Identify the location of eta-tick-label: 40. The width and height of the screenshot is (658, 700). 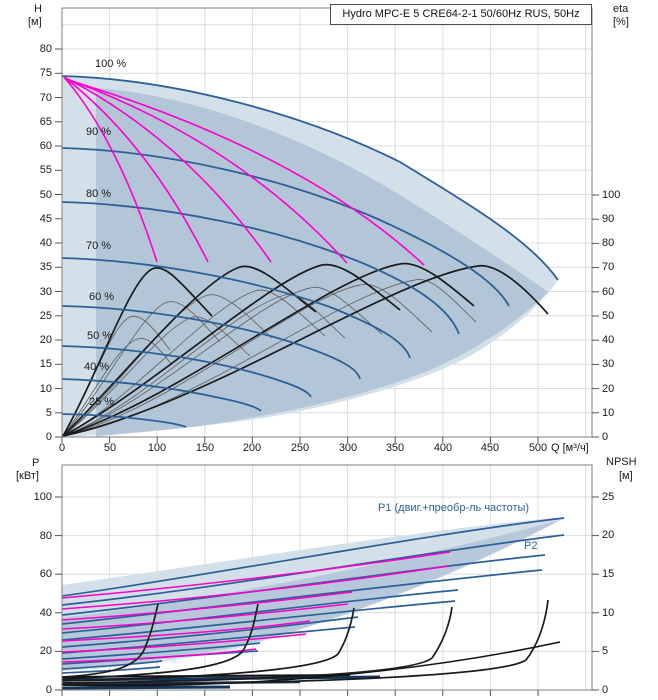
(608, 340).